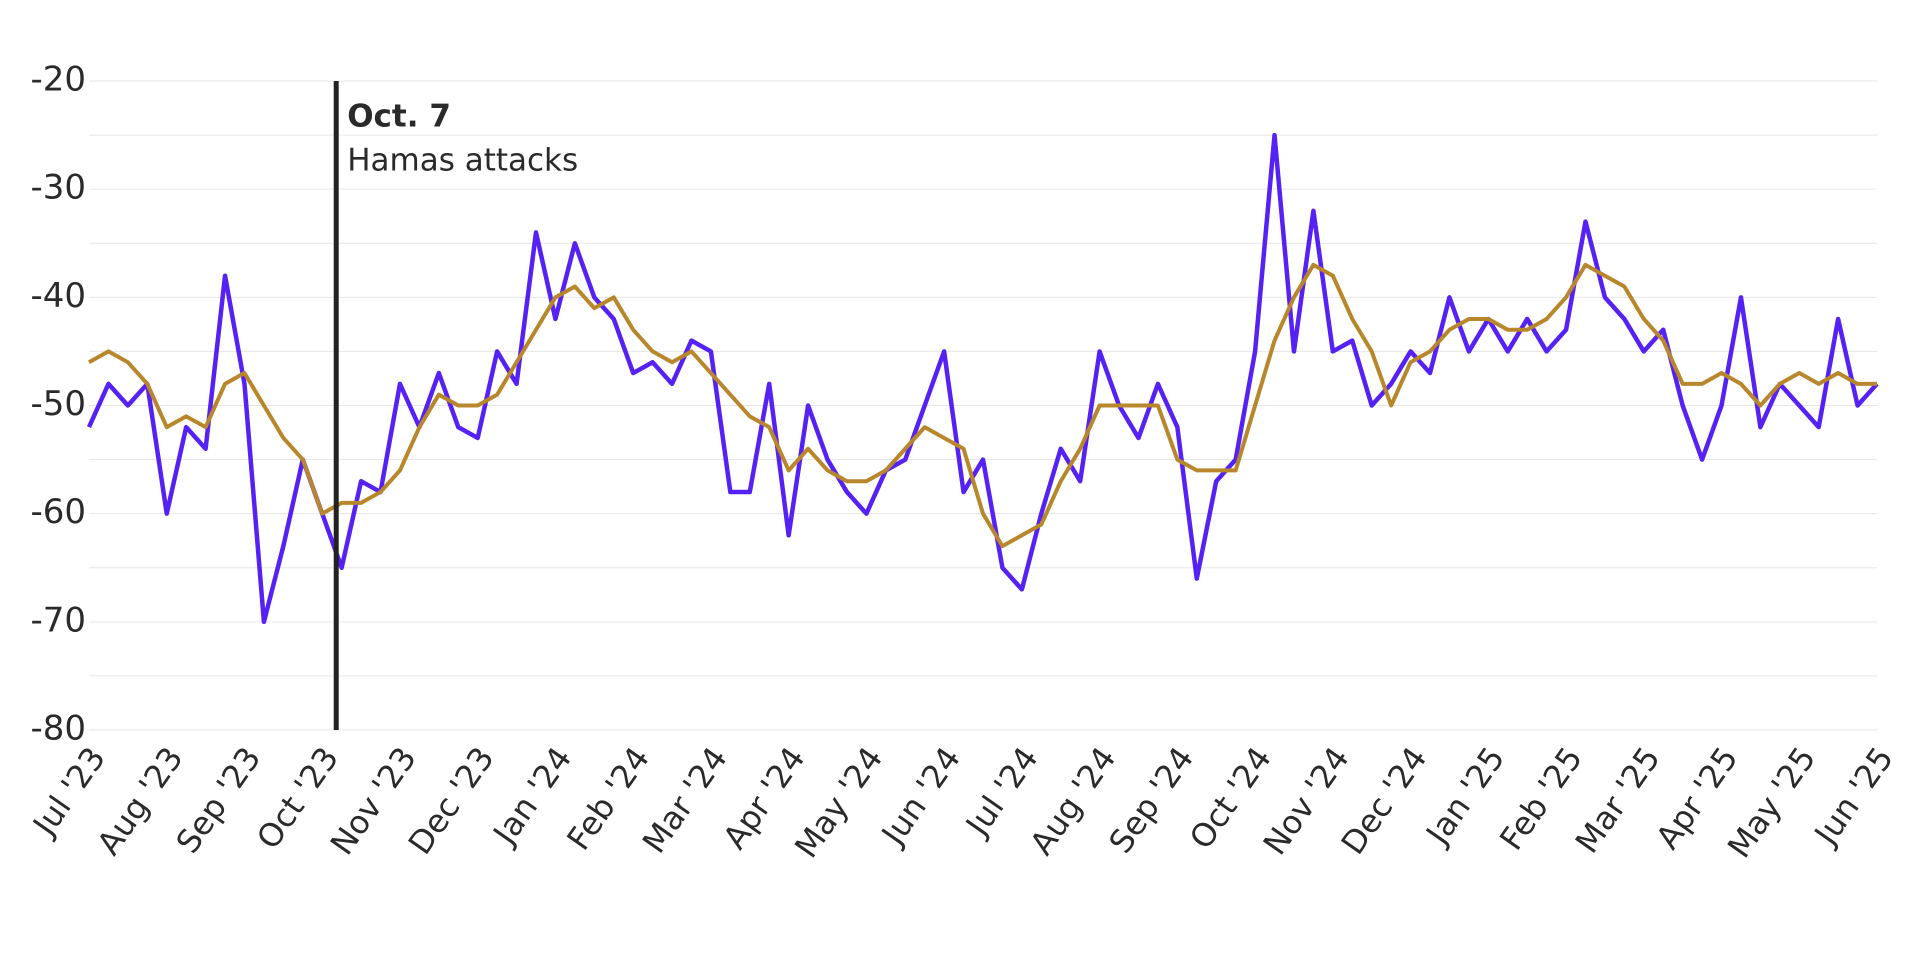  Describe the element at coordinates (58, 512) in the screenshot. I see `y-tick-label: -60` at that location.